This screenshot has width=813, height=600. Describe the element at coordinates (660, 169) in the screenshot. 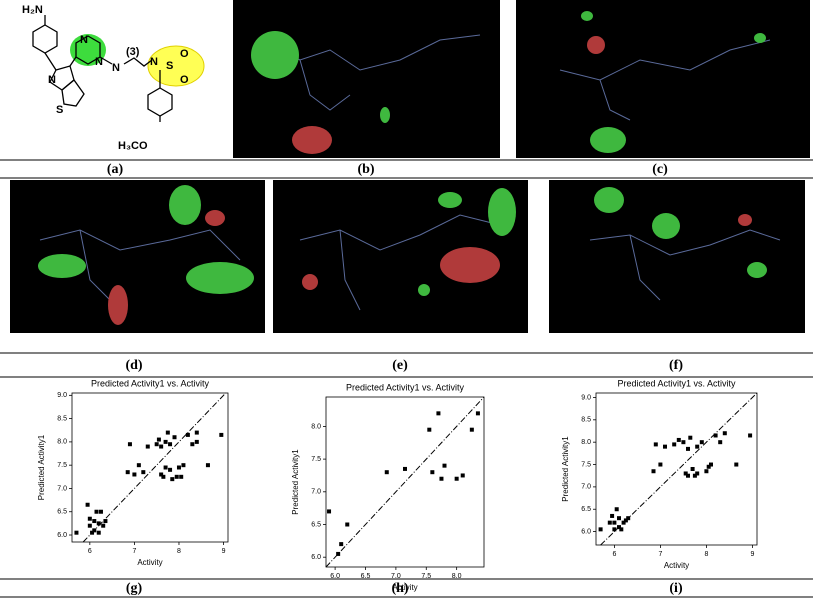

I see `panel-label: (c)` at that location.